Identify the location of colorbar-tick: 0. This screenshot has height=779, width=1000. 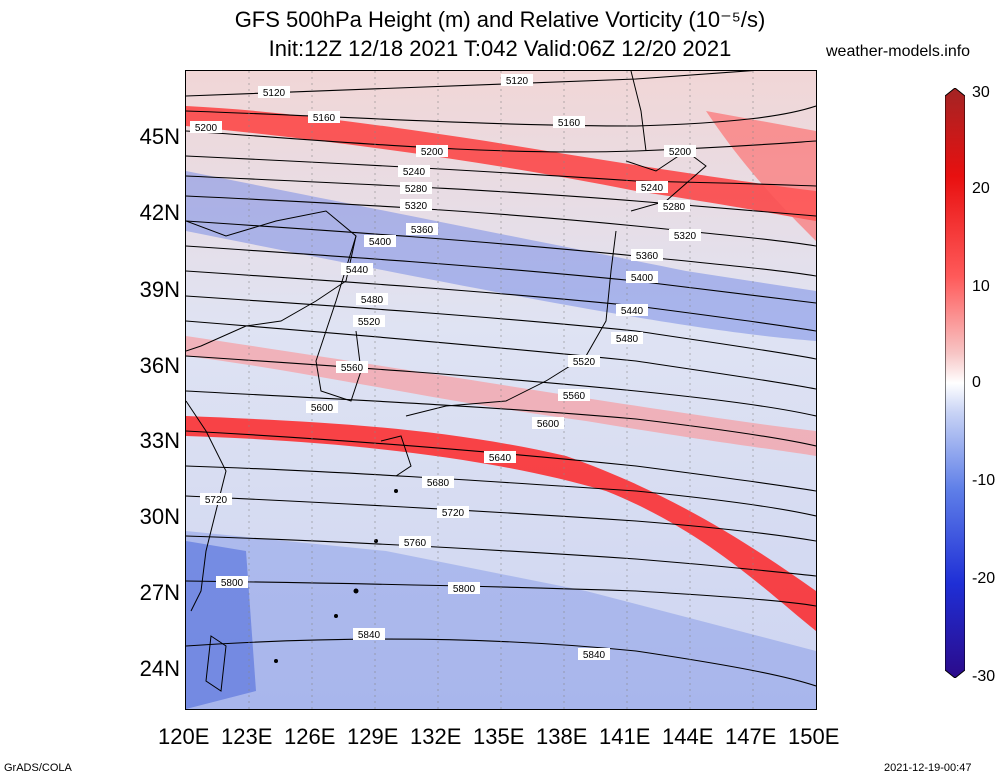
(976, 382).